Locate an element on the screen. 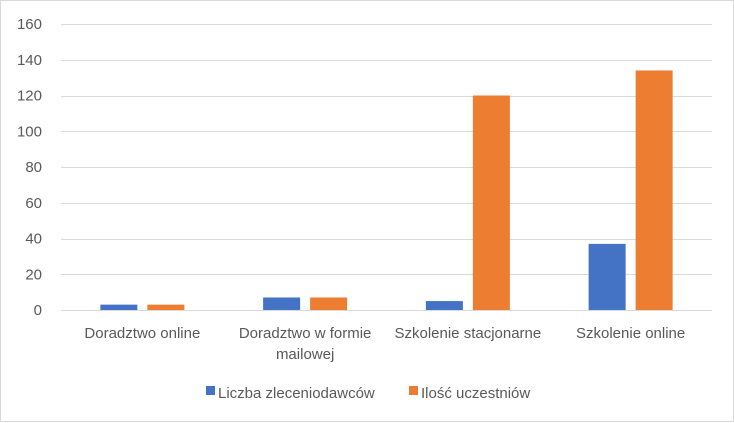  legend-label-series0: Liczba zleceniodawców is located at coordinates (296, 393).